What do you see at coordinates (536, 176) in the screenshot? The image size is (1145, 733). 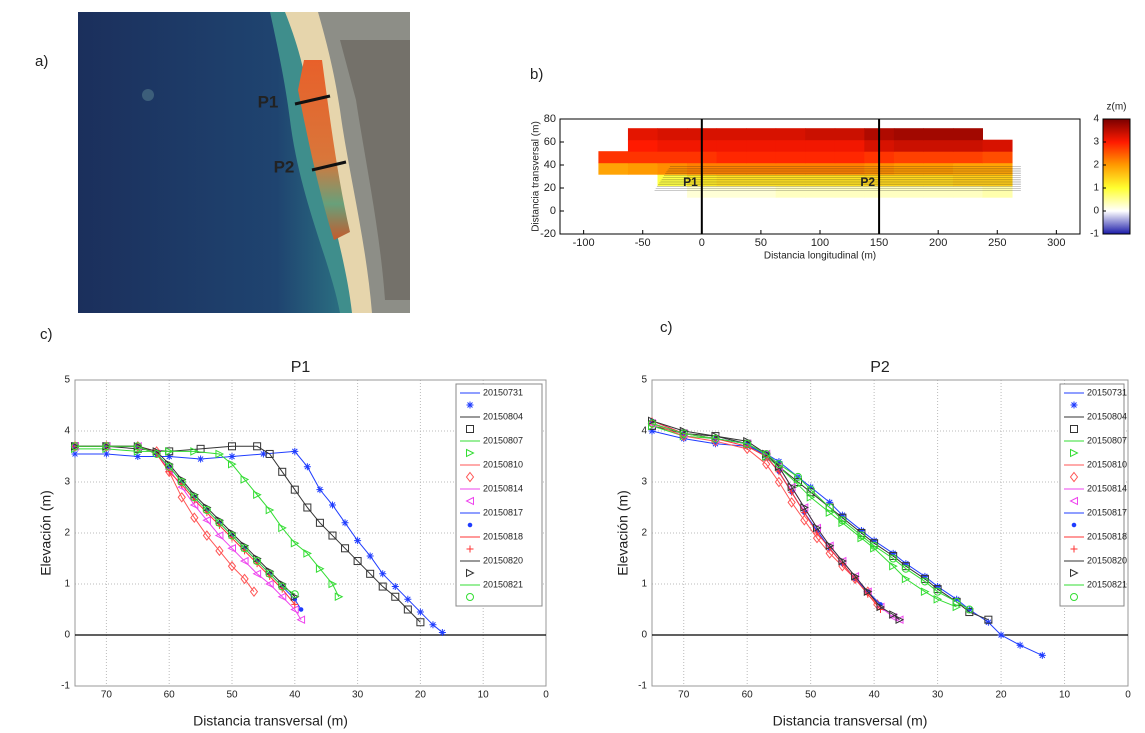 I see `y-axis-label: Distancia transversal (m)` at bounding box center [536, 176].